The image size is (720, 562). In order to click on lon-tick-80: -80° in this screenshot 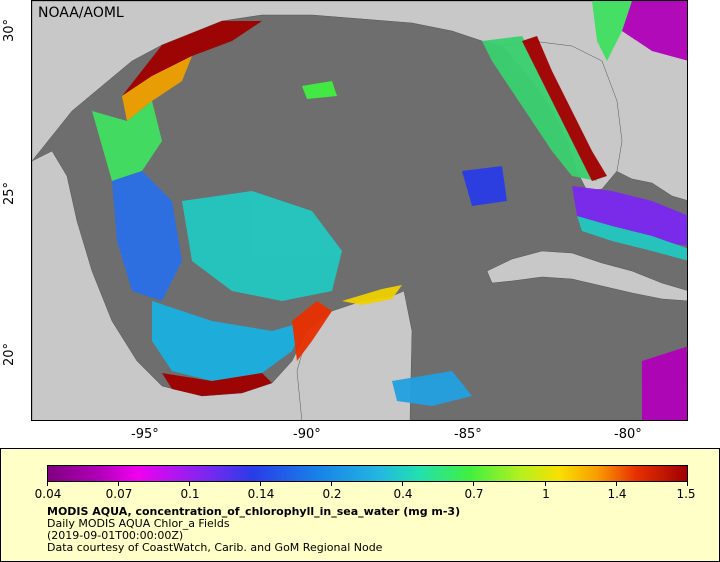, I will do `click(628, 434)`.